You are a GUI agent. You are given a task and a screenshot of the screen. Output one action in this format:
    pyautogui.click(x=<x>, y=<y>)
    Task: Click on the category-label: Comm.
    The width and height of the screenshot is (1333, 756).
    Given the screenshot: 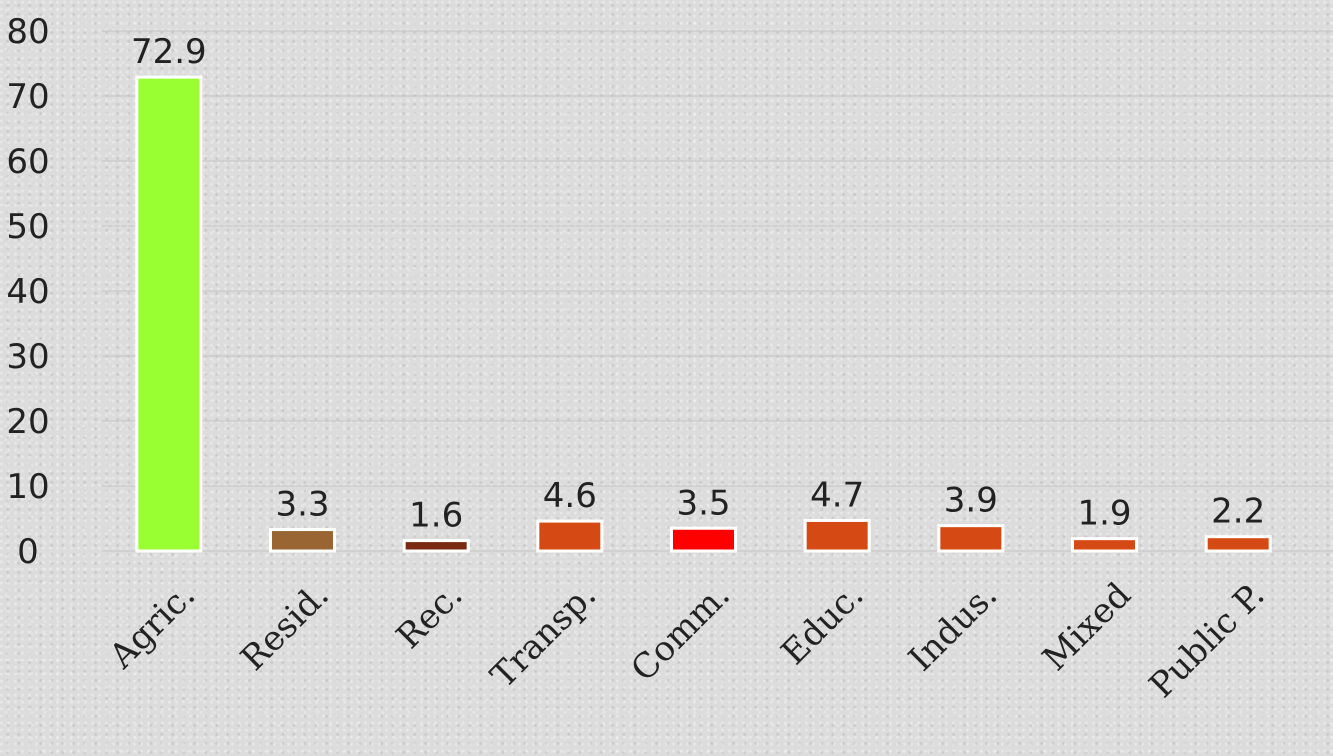 What is the action you would take?
    pyautogui.click(x=680, y=632)
    